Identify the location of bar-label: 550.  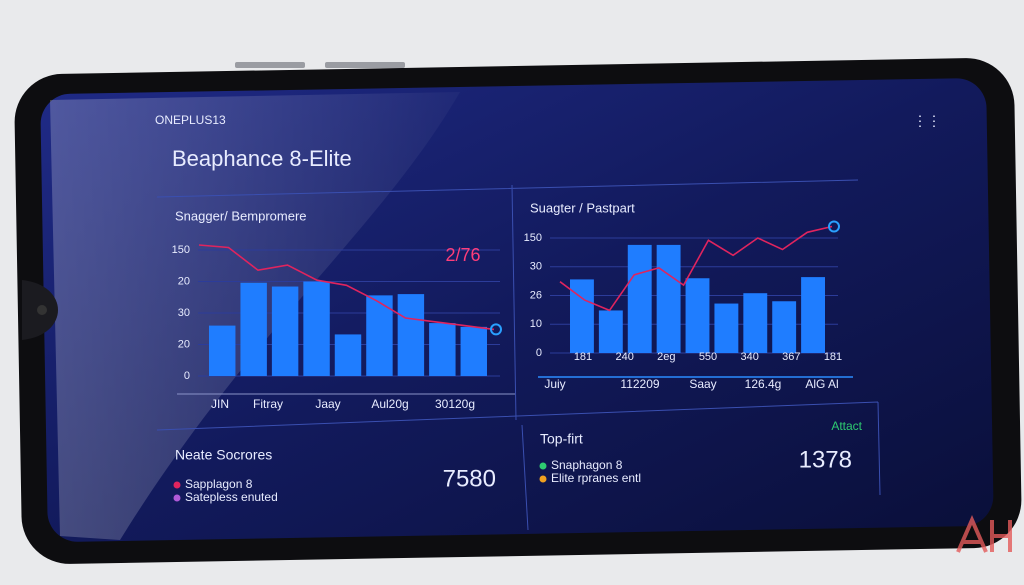
(708, 357).